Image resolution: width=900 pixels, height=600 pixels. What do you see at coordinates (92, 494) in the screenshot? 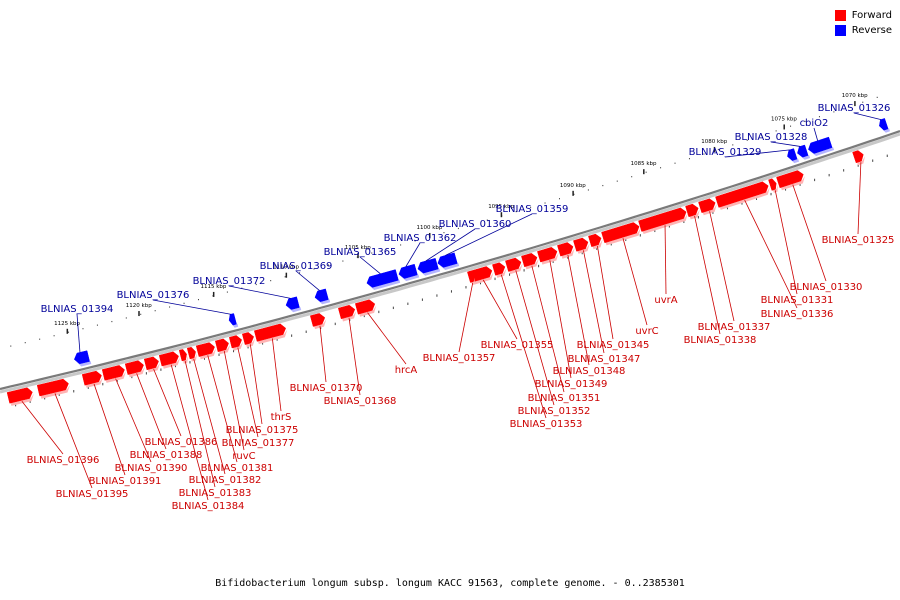
I see `gene-label-BLNIAS_01395: BLNIAS_01395` at bounding box center [92, 494].